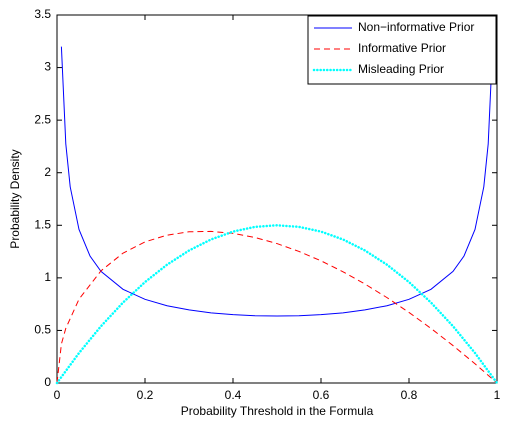 The image size is (527, 428). What do you see at coordinates (409, 395) in the screenshot?
I see `x-tick-label: 0.8` at bounding box center [409, 395].